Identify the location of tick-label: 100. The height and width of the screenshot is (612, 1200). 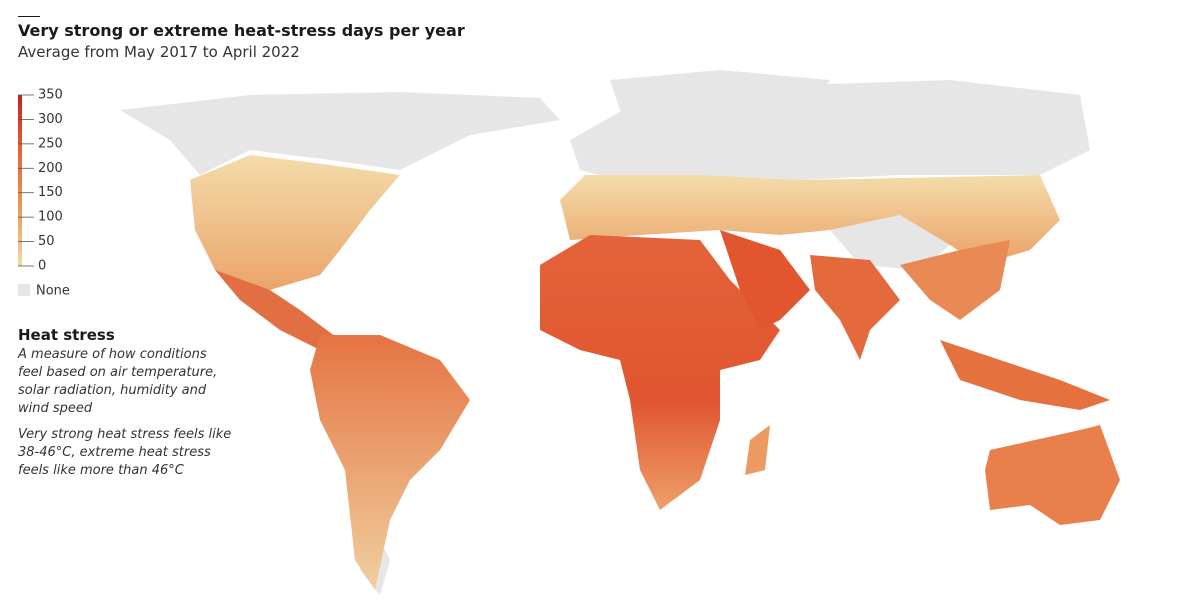
(50, 217).